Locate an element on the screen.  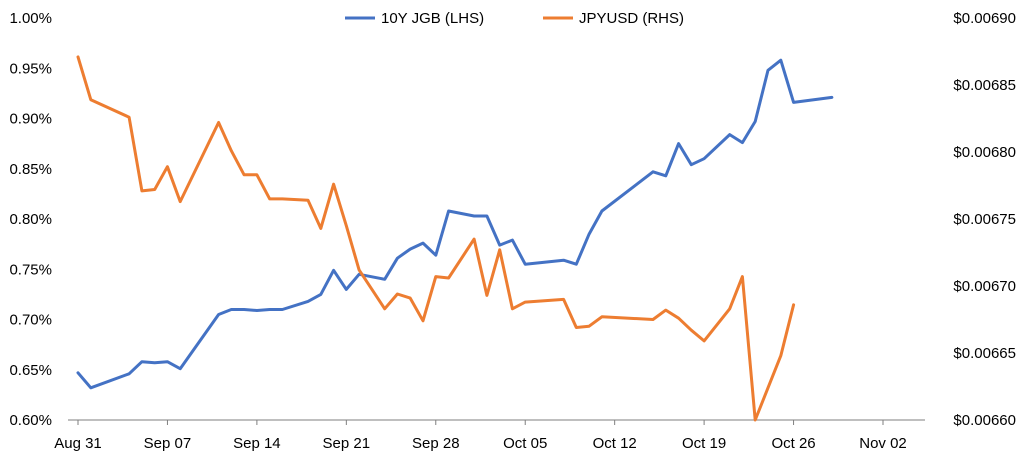
x-axis-tick-label: Oct 12 is located at coordinates (615, 443).